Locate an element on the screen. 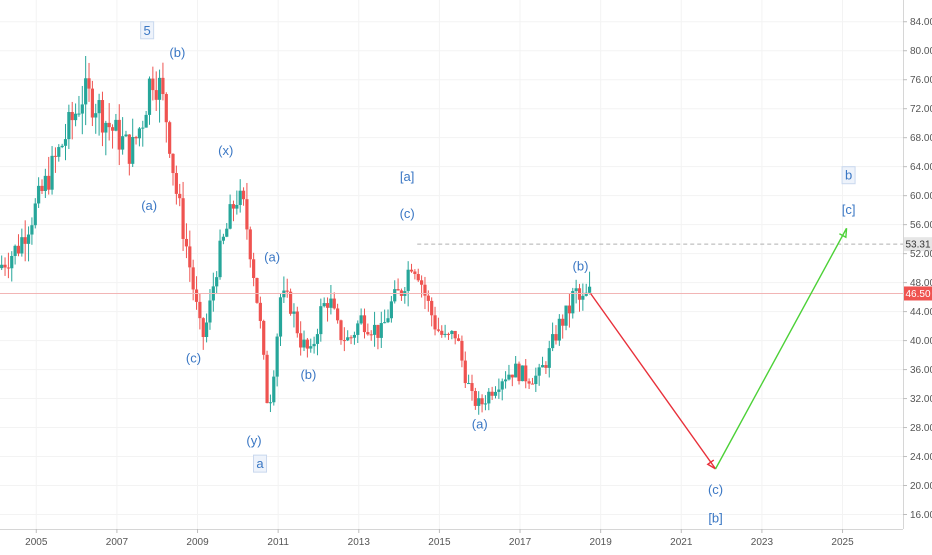 The image size is (932, 555). wave-label: b is located at coordinates (848, 175).